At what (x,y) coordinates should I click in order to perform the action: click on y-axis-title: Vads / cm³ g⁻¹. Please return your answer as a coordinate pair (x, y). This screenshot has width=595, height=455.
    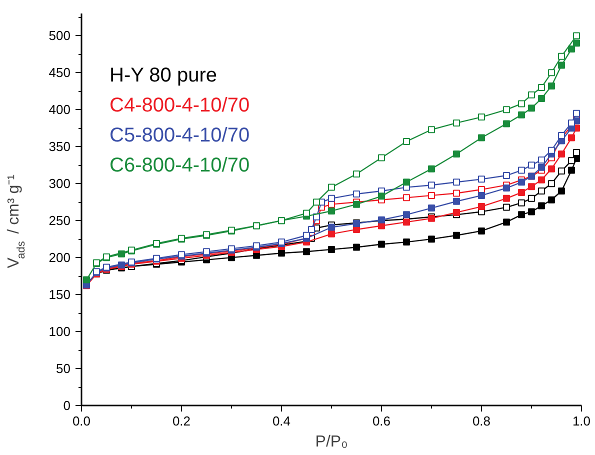
    Looking at the image, I should click on (17, 221).